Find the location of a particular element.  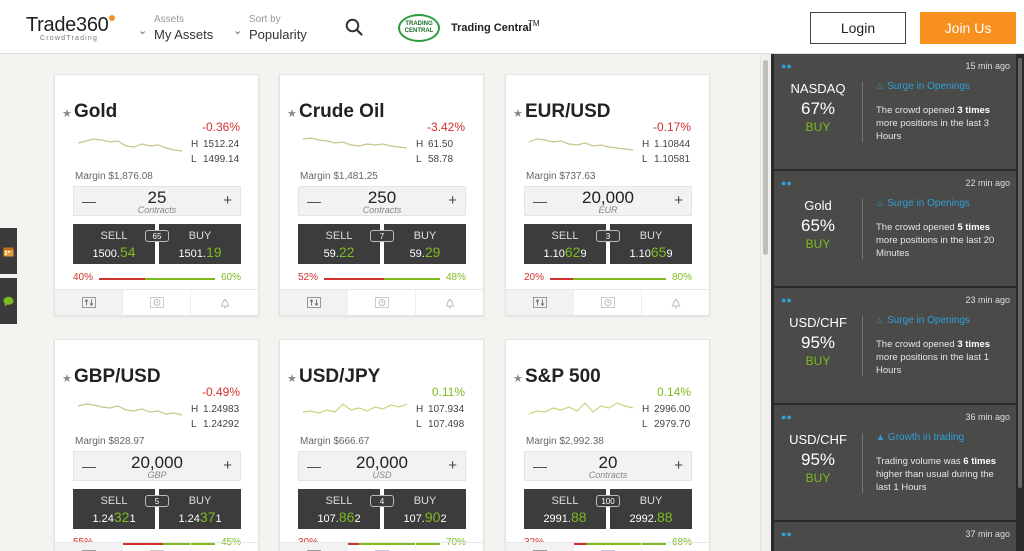

quantity-stepper: — 20 Contracts + is located at coordinates (608, 466).